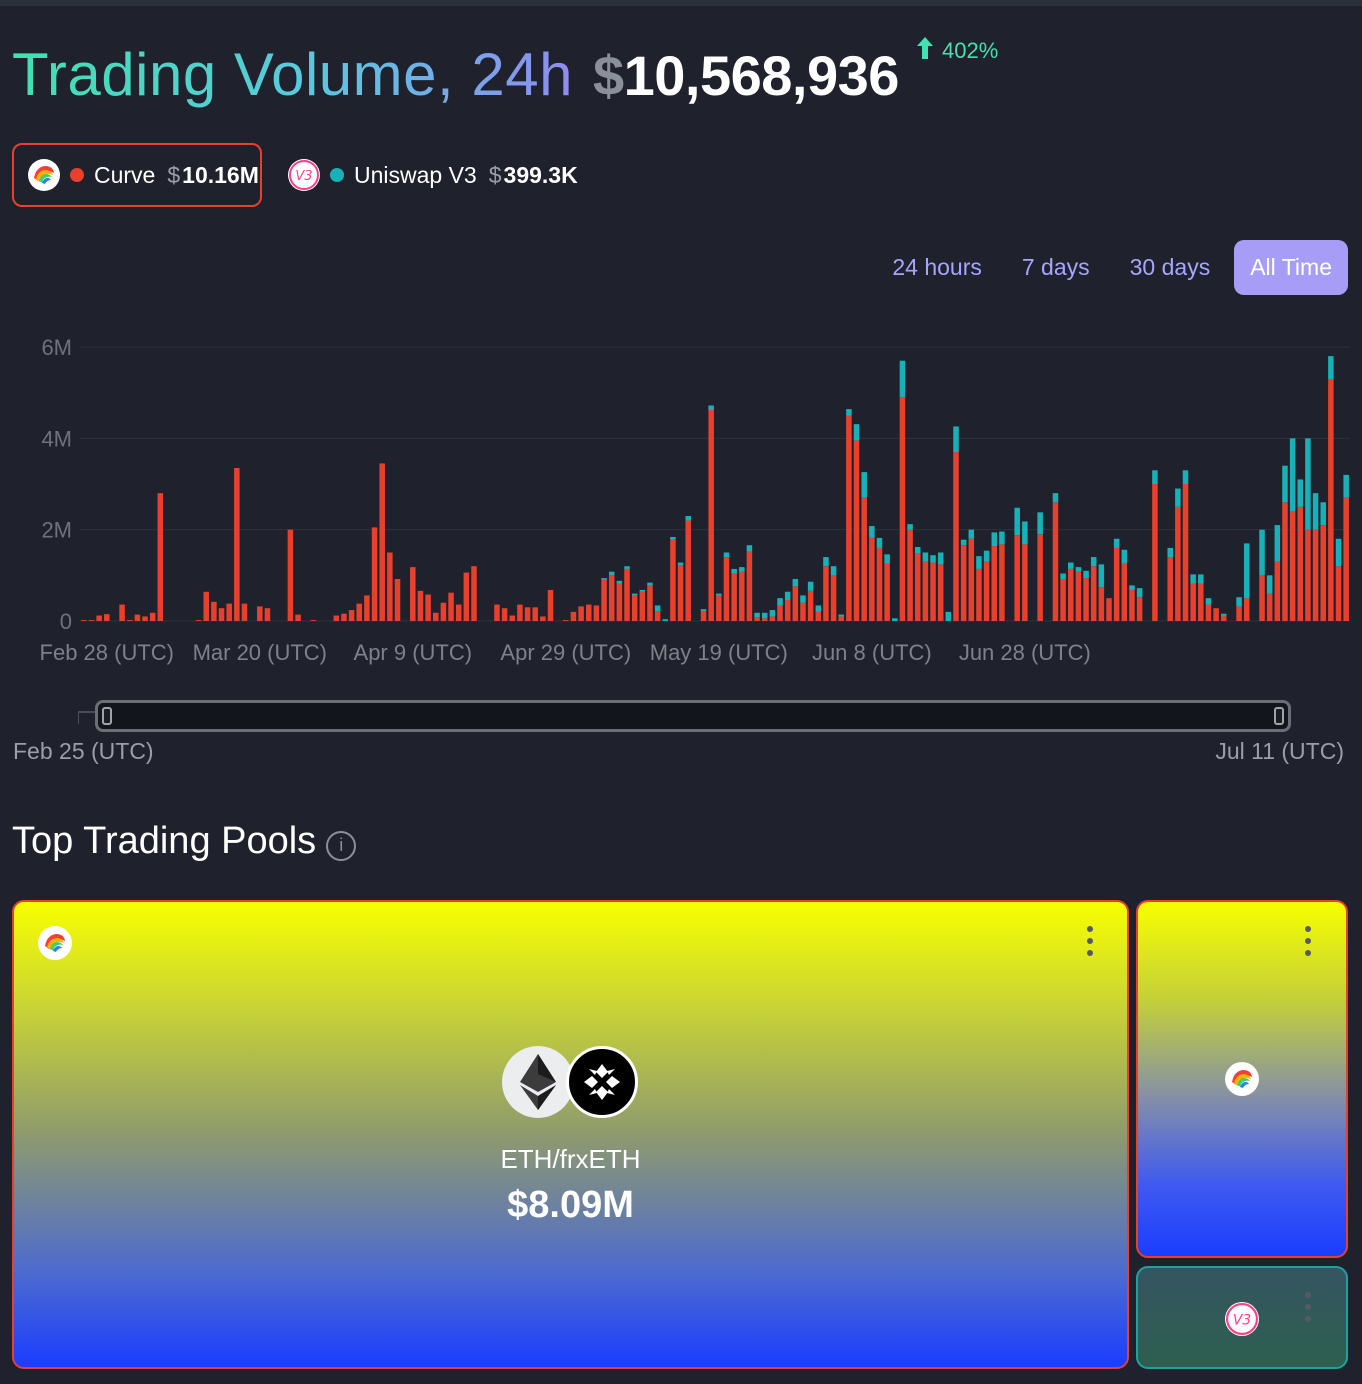  I want to click on legend-curve: Curve $ 10.16M, so click(137, 175).